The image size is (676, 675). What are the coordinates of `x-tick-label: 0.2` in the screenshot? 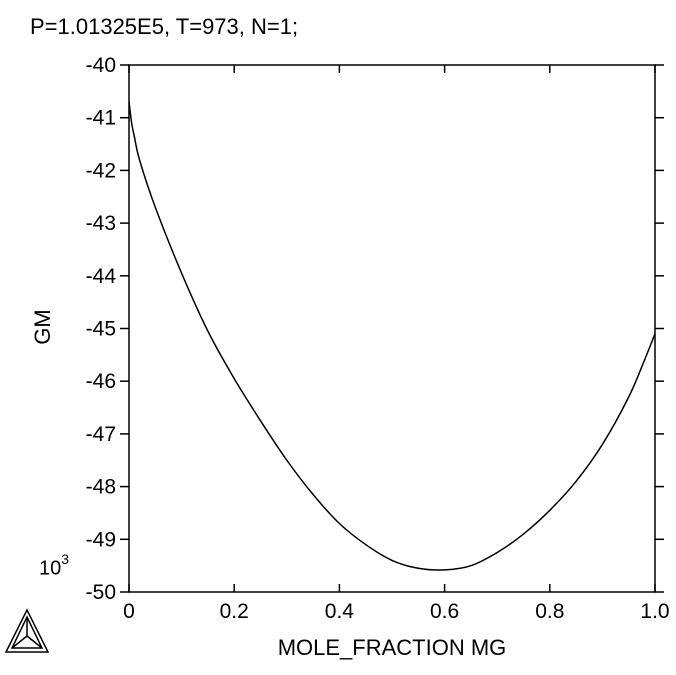 It's located at (234, 611).